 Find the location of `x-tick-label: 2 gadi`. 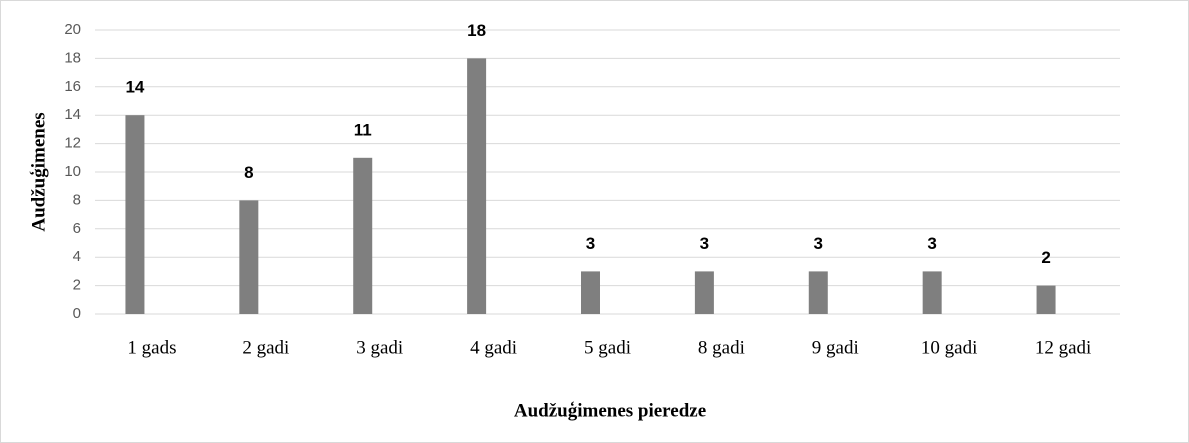

x-tick-label: 2 gadi is located at coordinates (265, 347).